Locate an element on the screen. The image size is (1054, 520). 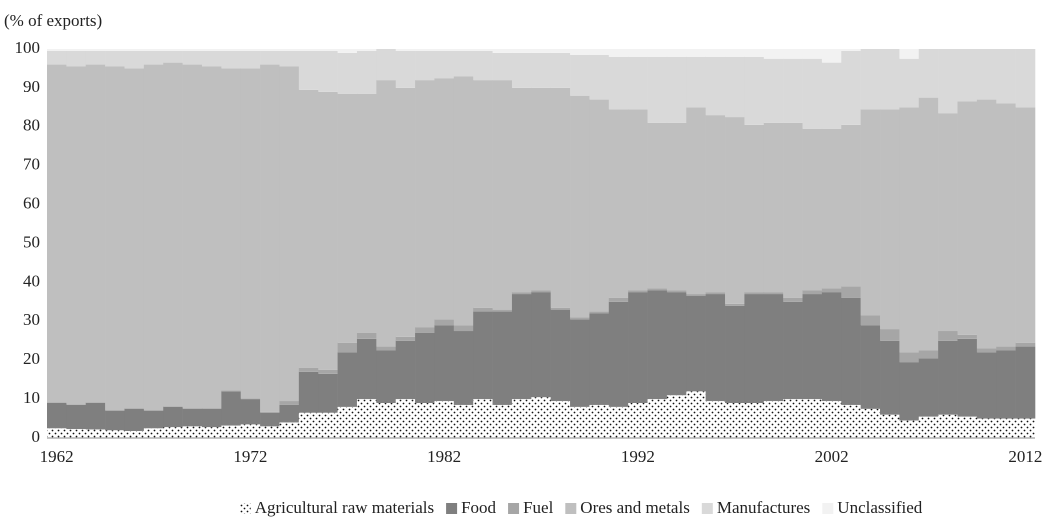
y-tick-label: 20 is located at coordinates (31, 358).